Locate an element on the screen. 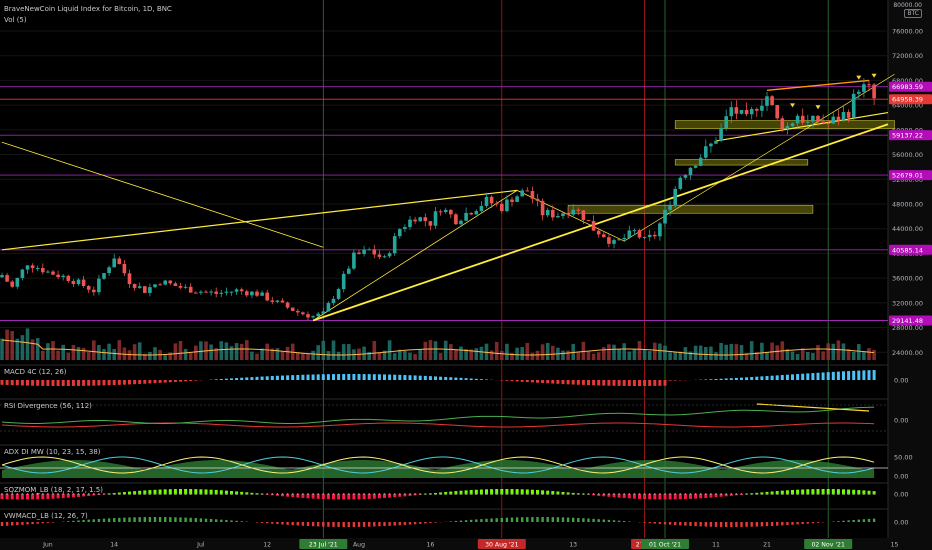 The width and height of the screenshot is (932, 550). volume-label: Vol (5) is located at coordinates (15, 20).